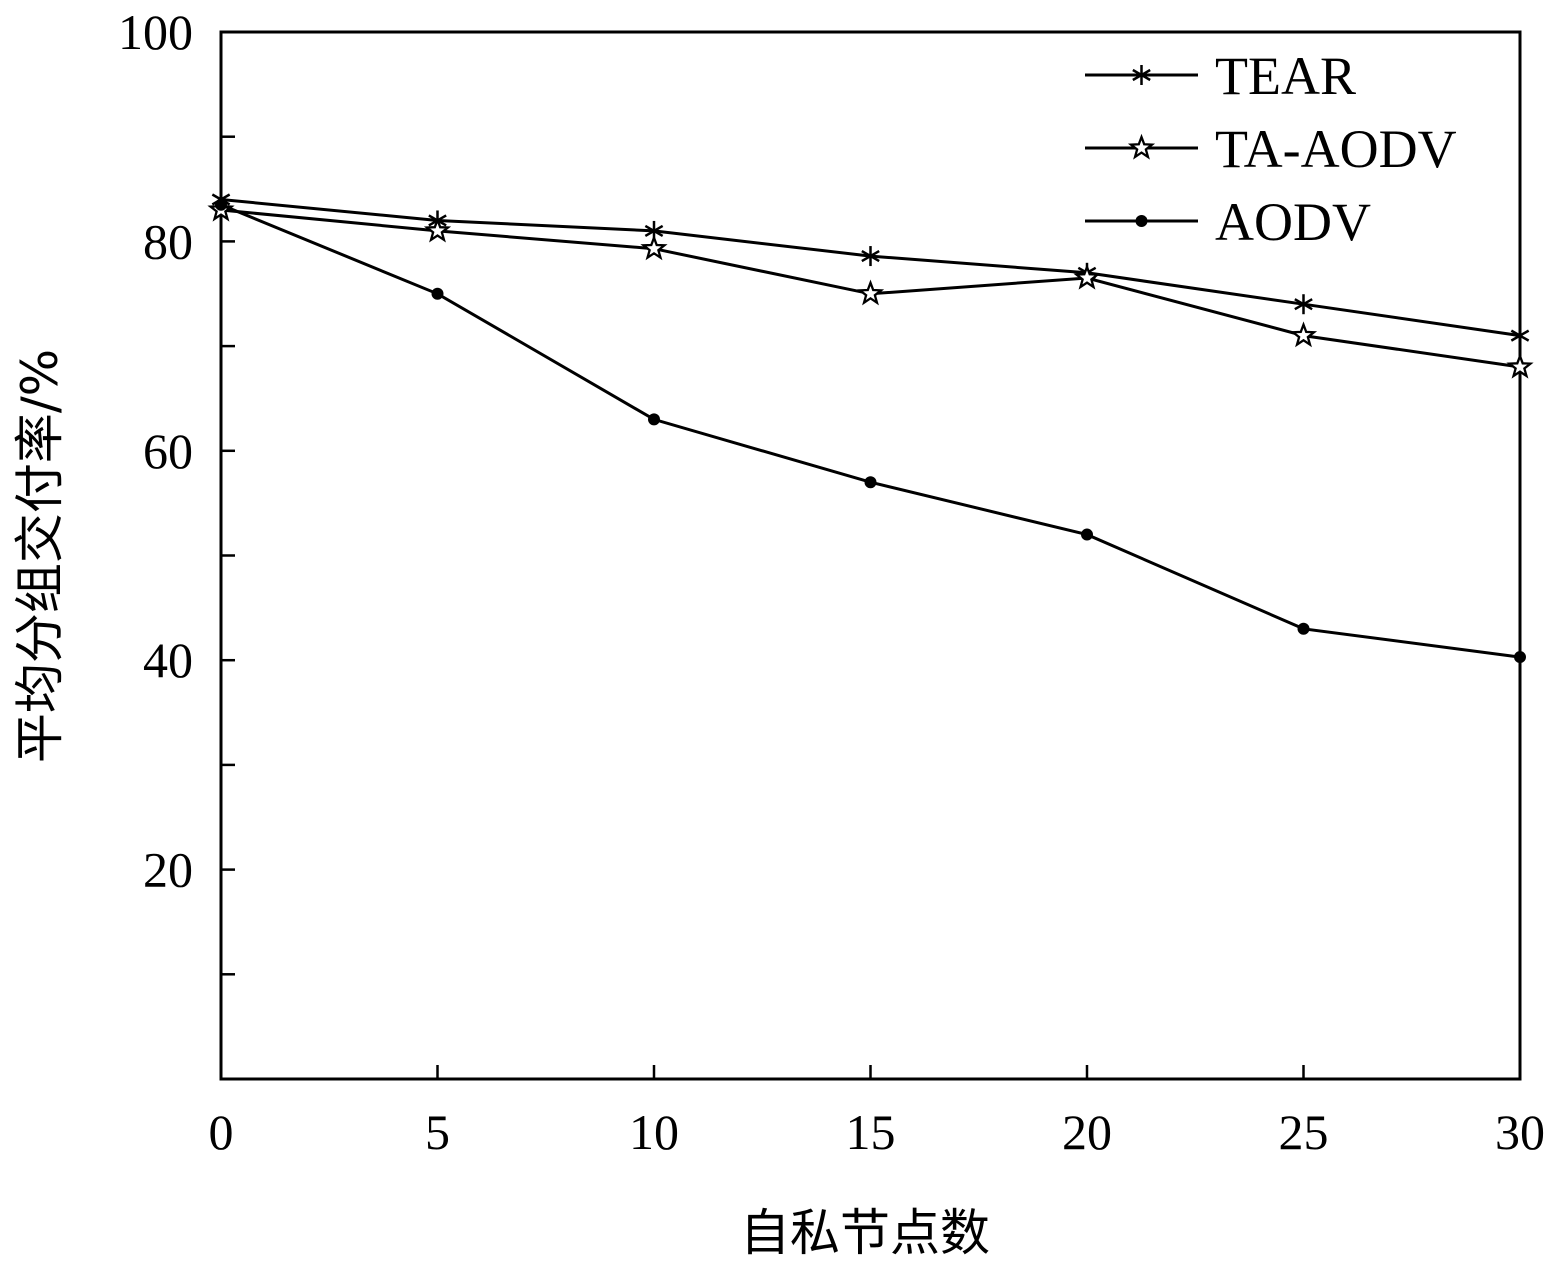 The image size is (1552, 1269). What do you see at coordinates (1141, 146) in the screenshot?
I see `legend-marker-ta-aodv` at bounding box center [1141, 146].